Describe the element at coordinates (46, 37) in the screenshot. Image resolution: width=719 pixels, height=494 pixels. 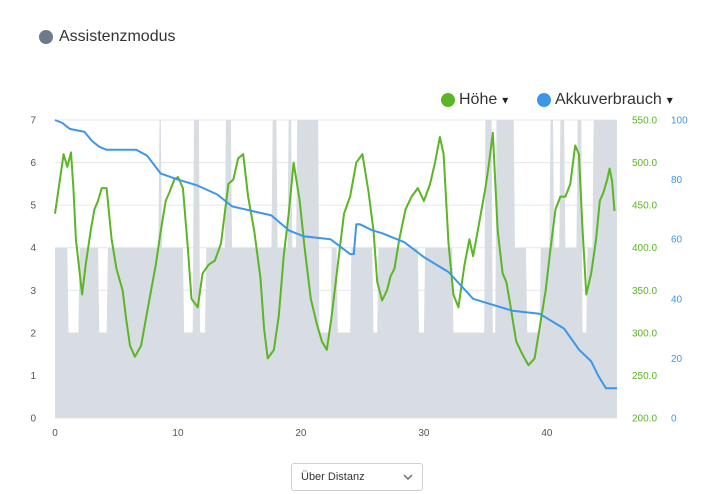
I see `assist-mode-dot` at that location.